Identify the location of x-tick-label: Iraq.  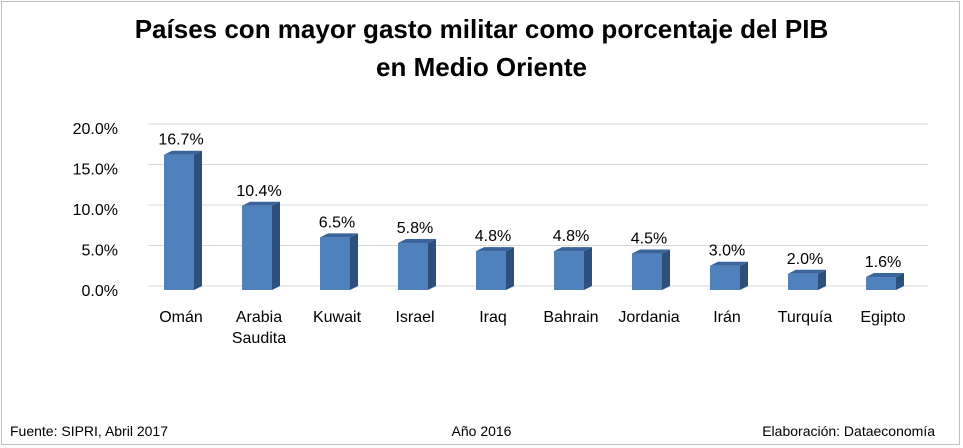
(493, 317).